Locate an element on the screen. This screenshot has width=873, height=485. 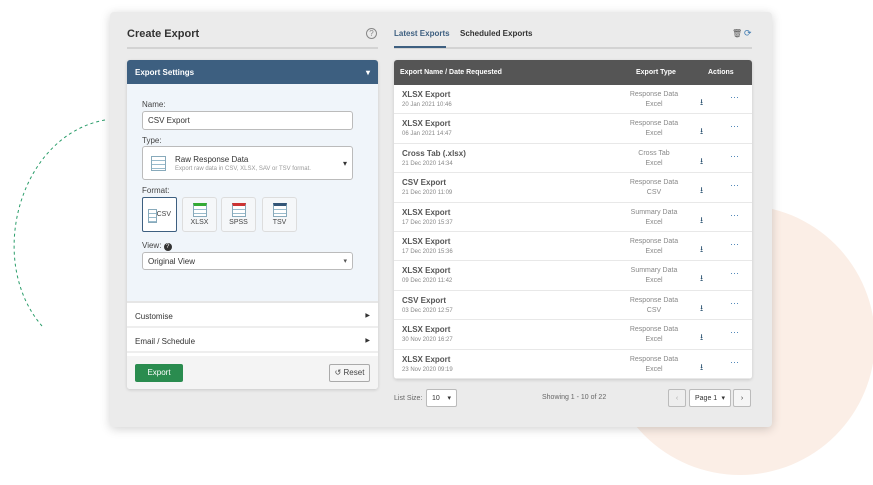
format-label-tsv: TSV is located at coordinates (279, 222).